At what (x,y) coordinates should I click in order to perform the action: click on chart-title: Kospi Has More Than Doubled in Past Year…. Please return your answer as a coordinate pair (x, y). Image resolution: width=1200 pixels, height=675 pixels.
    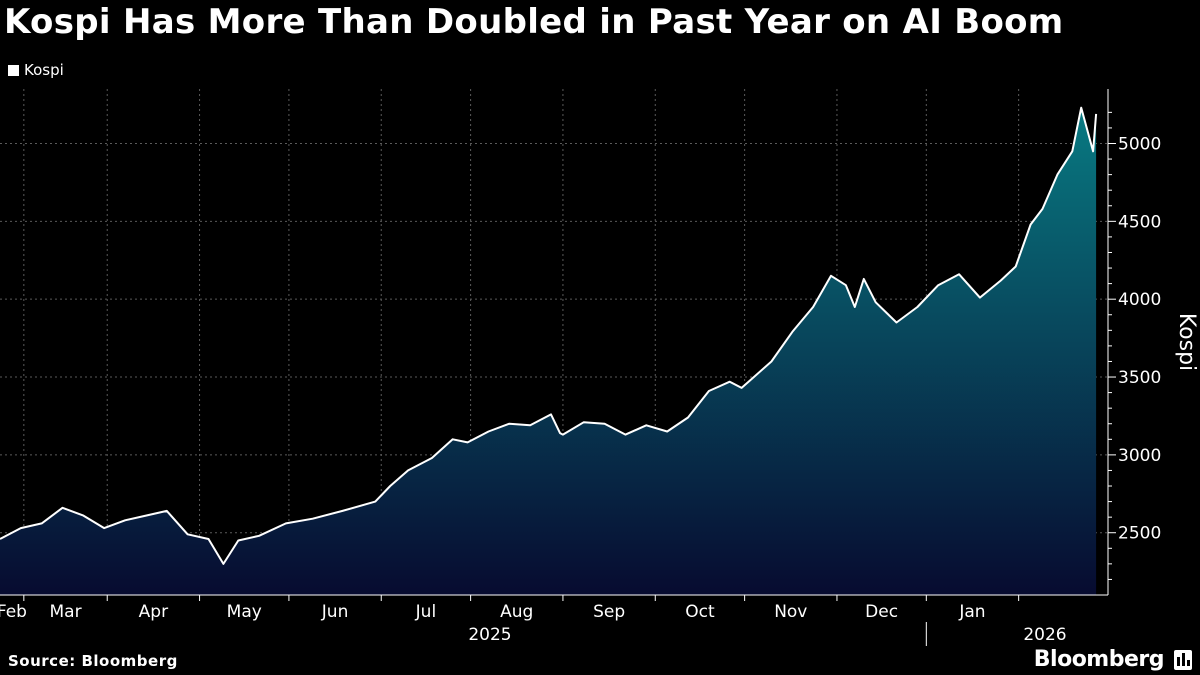
    Looking at the image, I should click on (534, 22).